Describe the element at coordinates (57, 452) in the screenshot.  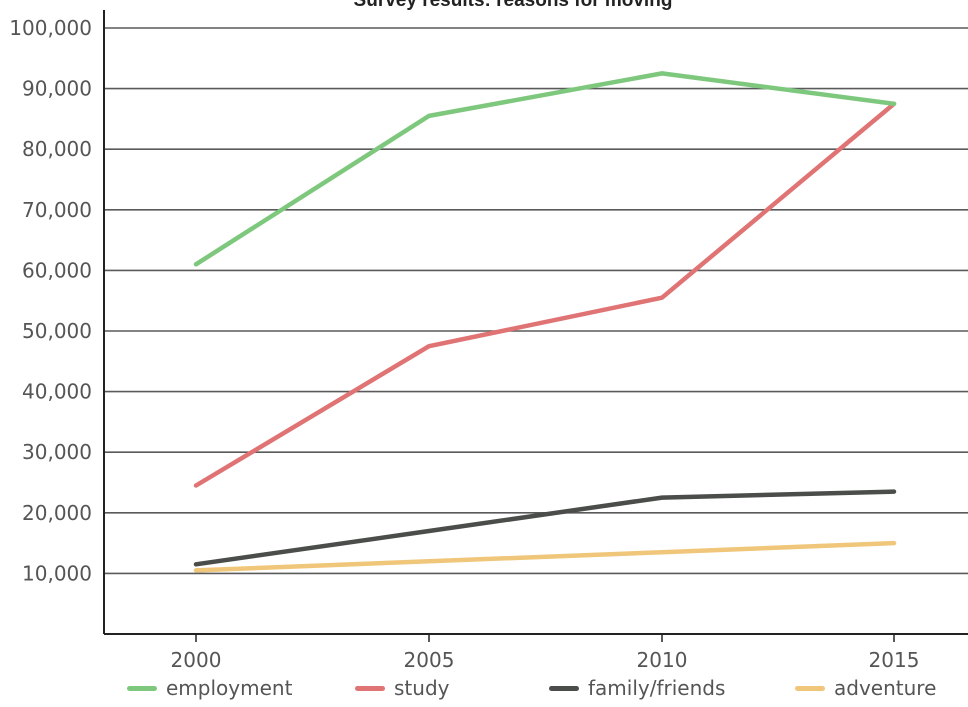
I see `y-tick-label: 30,000` at that location.